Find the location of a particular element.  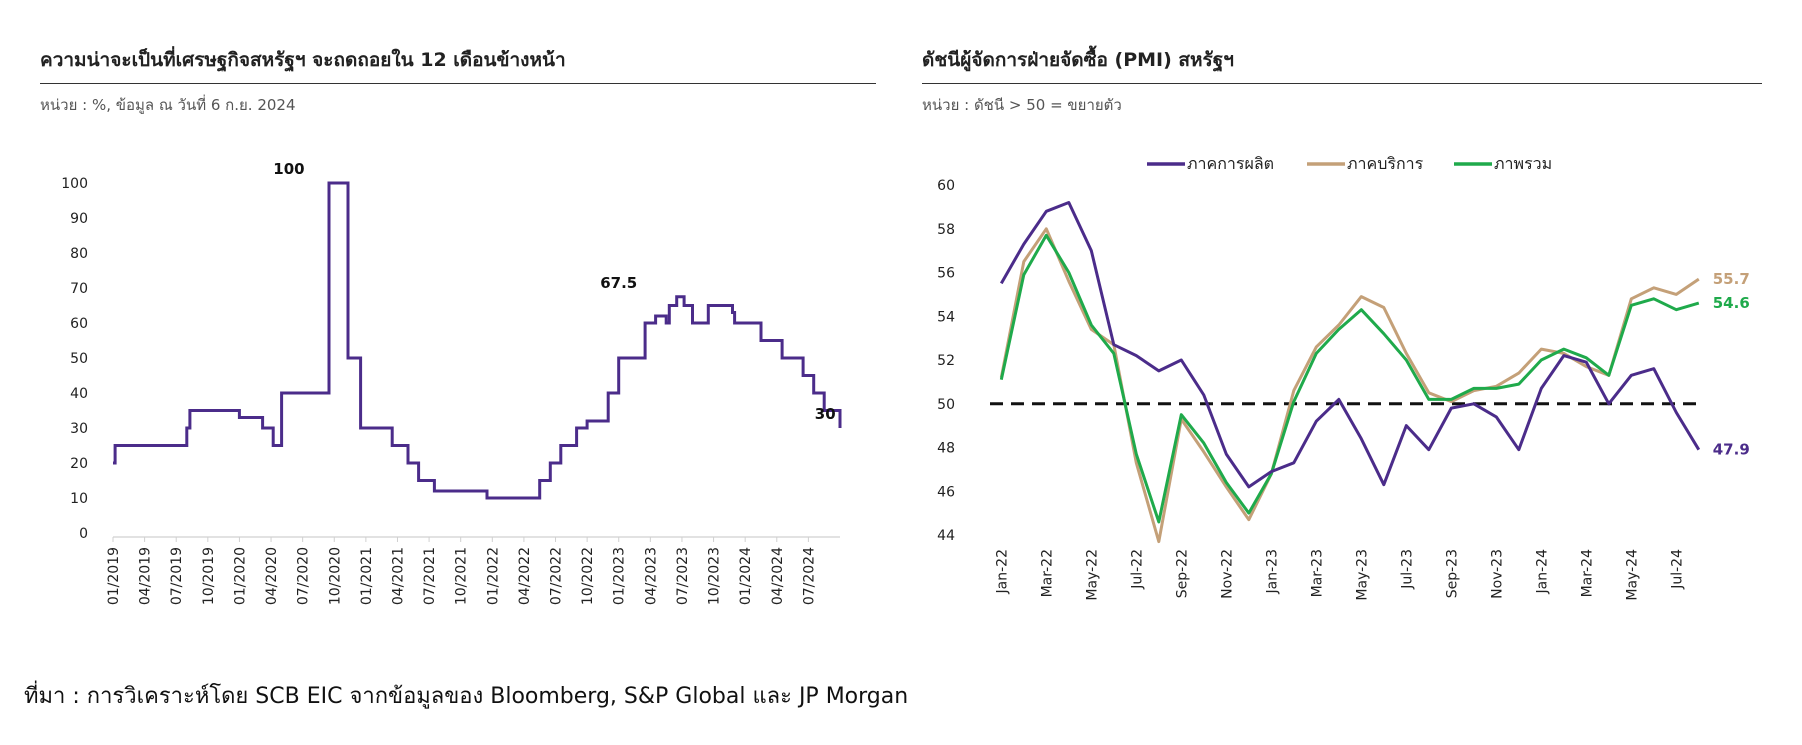

x-tick-label: 01/2023 is located at coordinates (620, 576).